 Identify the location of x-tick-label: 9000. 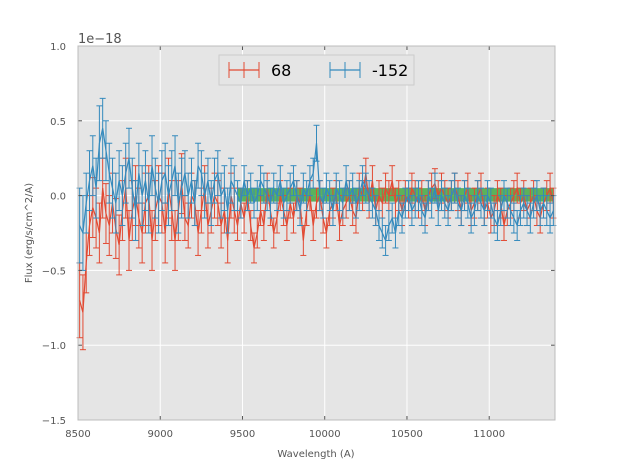
(160, 434).